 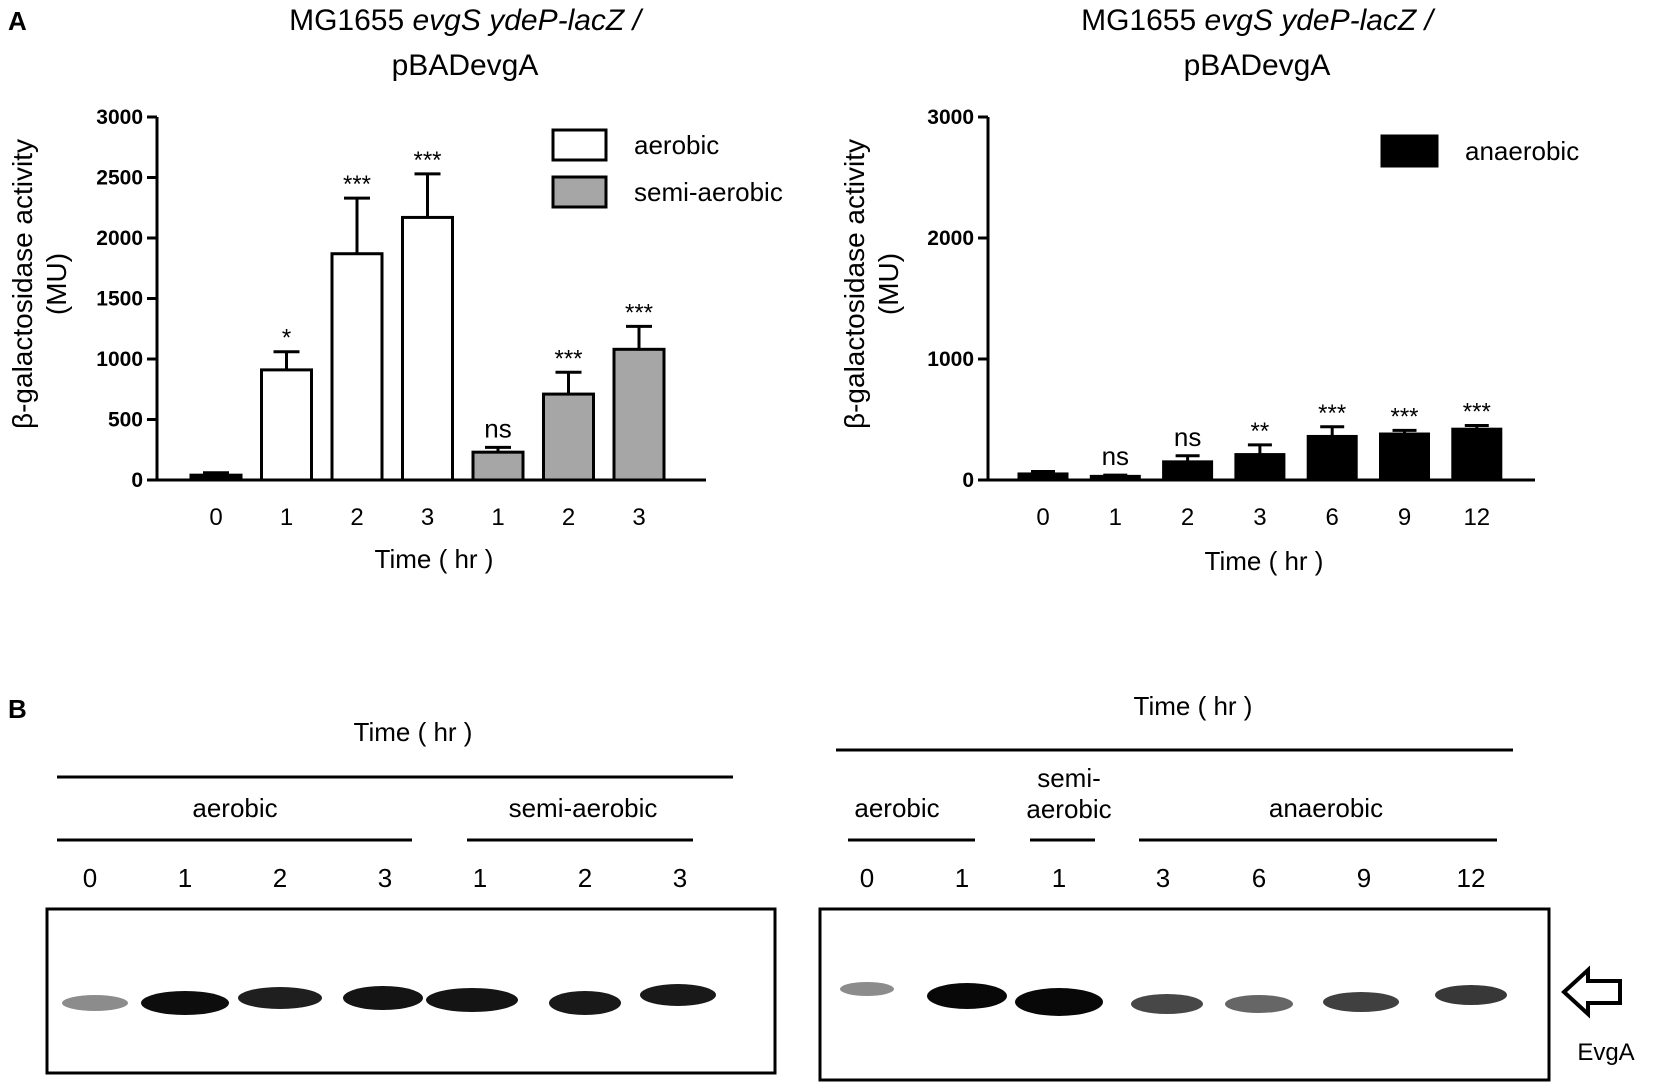 I want to click on right-axis: 0 1000 2000 3000, so click(x=1231, y=299).